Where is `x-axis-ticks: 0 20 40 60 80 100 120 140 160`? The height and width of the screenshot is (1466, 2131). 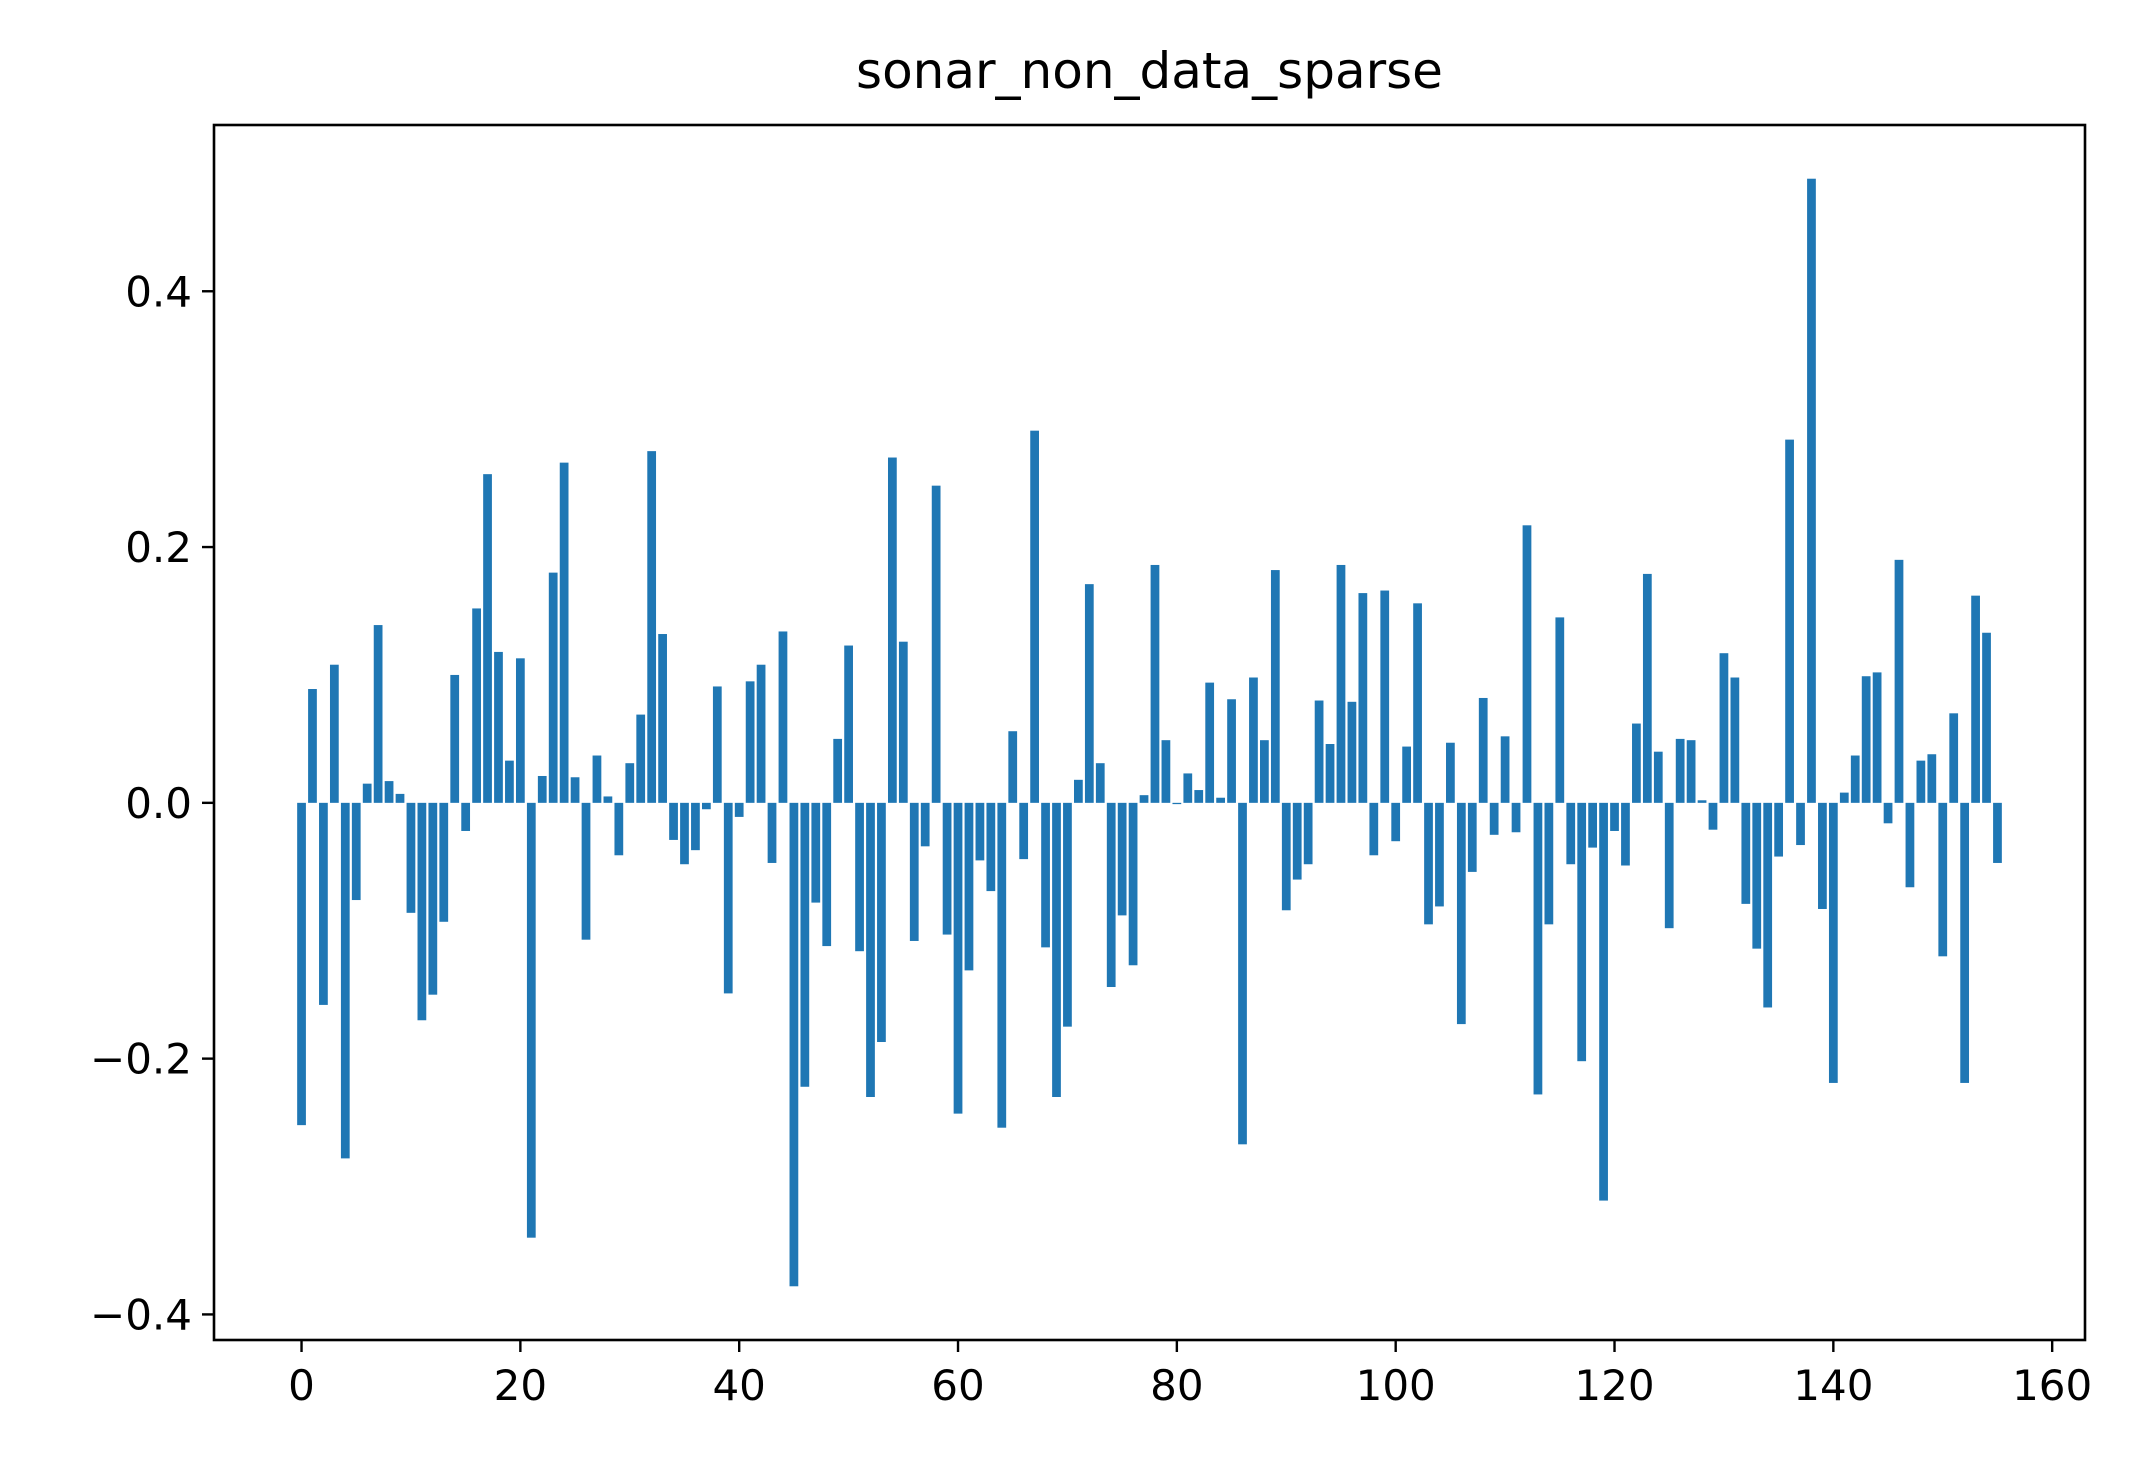 x-axis-ticks: 0 20 40 60 80 100 120 140 160 is located at coordinates (1190, 1375).